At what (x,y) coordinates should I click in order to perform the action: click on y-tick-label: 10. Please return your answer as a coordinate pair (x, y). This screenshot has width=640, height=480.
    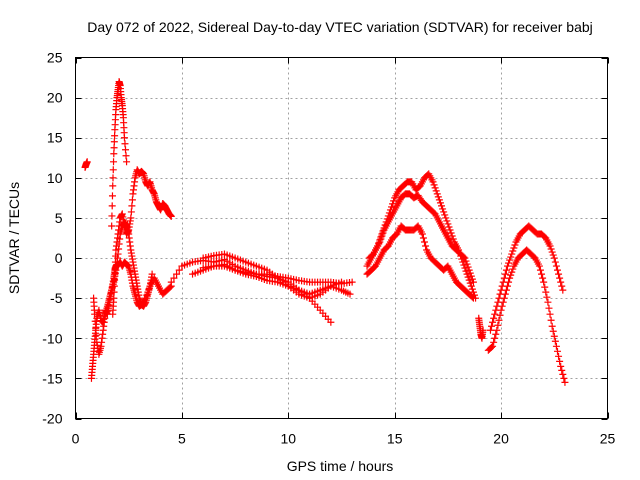
    Looking at the image, I should click on (55, 178).